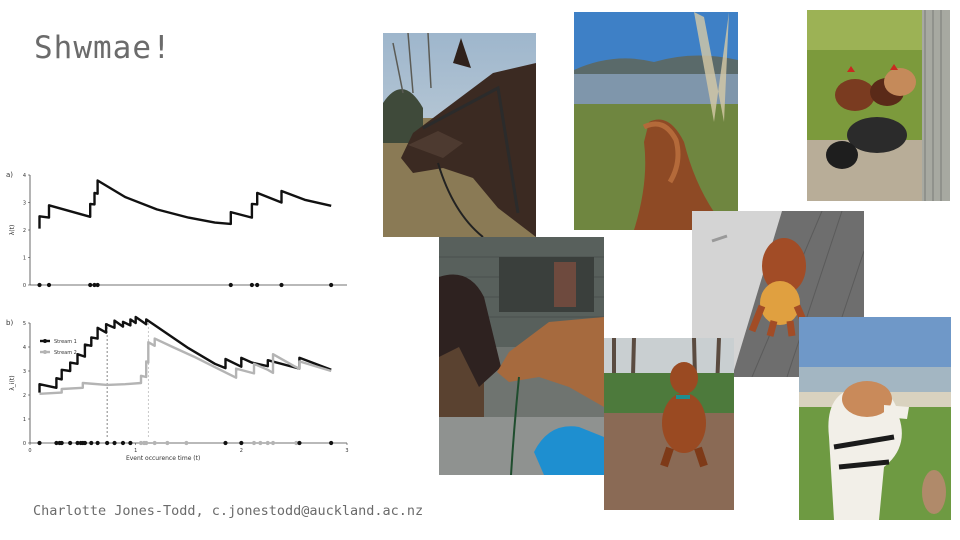 The height and width of the screenshot is (540, 960). Describe the element at coordinates (163, 458) in the screenshot. I see `x-axis-label: Event occurence time (t)` at that location.